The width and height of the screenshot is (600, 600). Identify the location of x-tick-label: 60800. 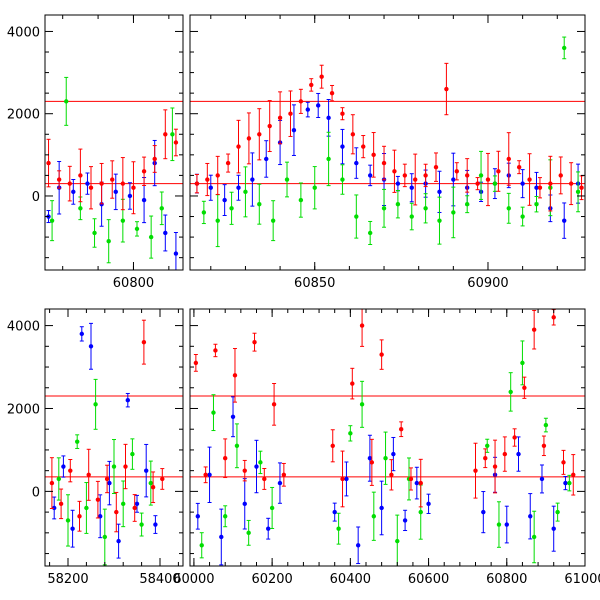
(506, 579).